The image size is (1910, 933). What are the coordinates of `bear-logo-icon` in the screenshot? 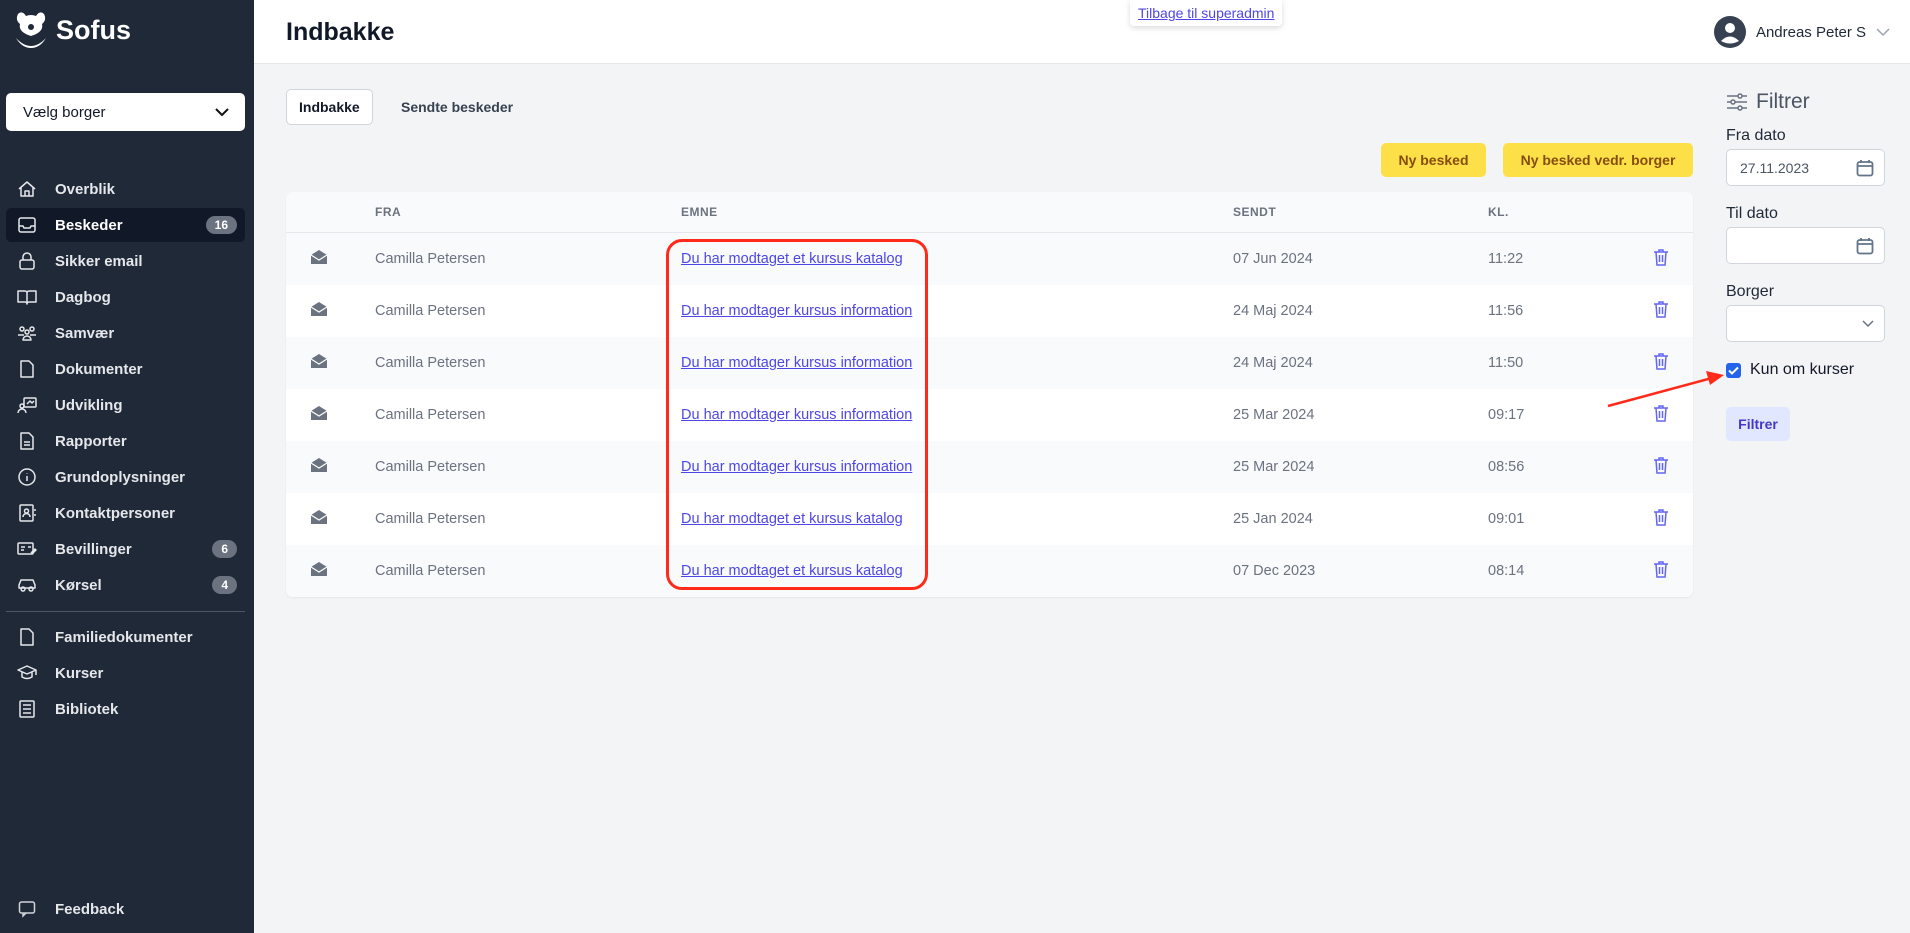 It's located at (31, 30).